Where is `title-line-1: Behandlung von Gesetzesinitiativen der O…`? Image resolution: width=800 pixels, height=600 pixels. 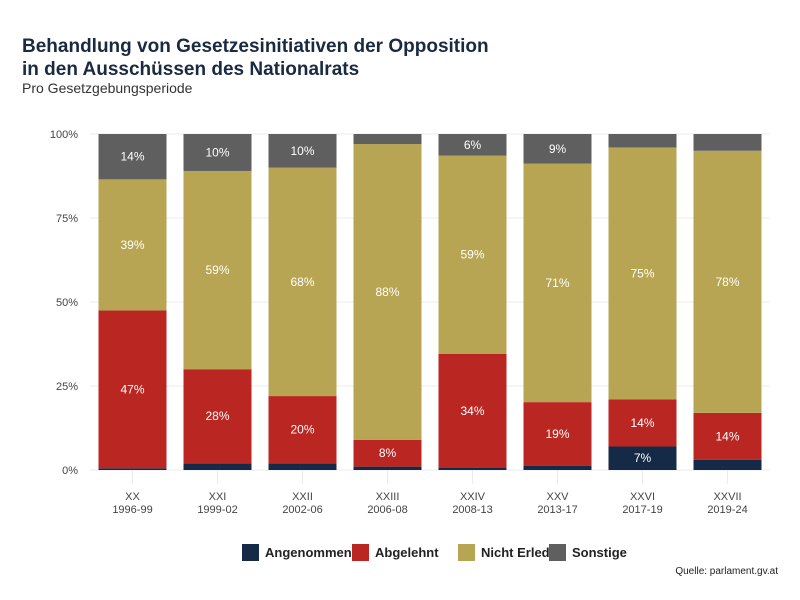 title-line-1: Behandlung von Gesetzesinitiativen der O… is located at coordinates (255, 46).